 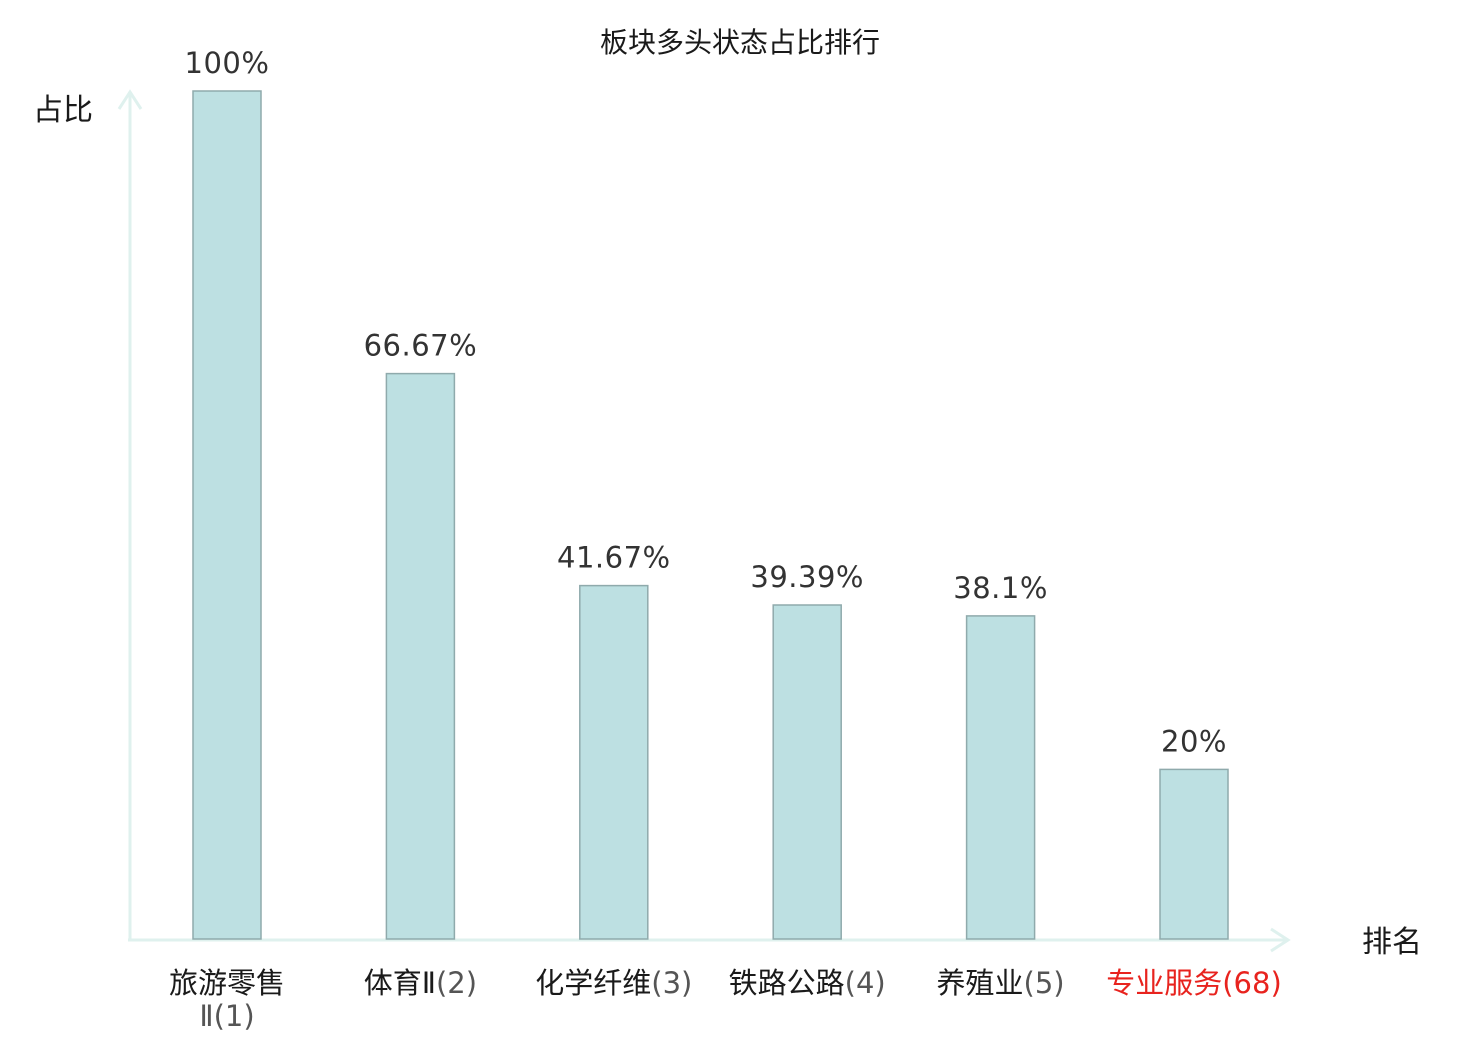 I want to click on chart-title: 板块多头状态占比排行, so click(x=740, y=42).